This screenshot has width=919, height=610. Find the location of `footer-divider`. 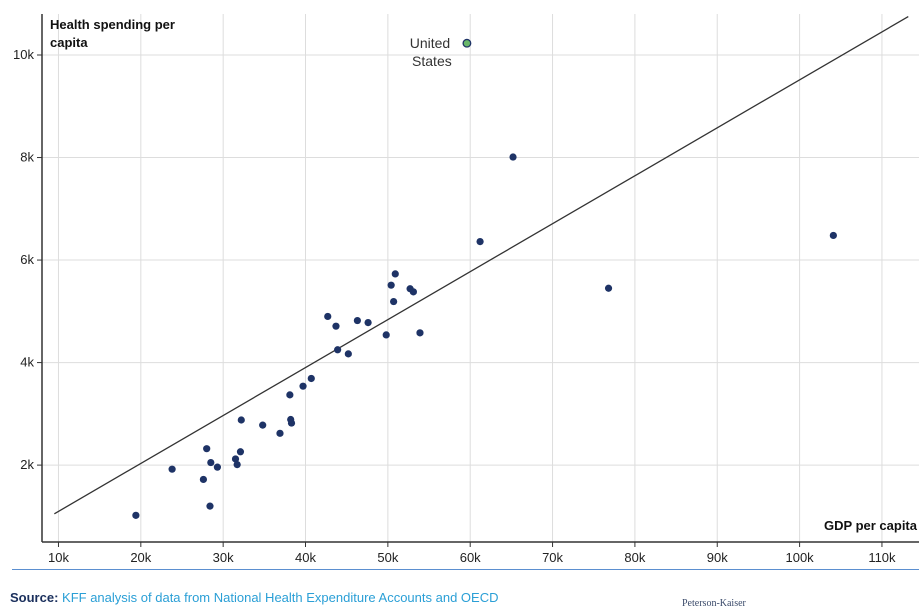

footer-divider is located at coordinates (465, 569).